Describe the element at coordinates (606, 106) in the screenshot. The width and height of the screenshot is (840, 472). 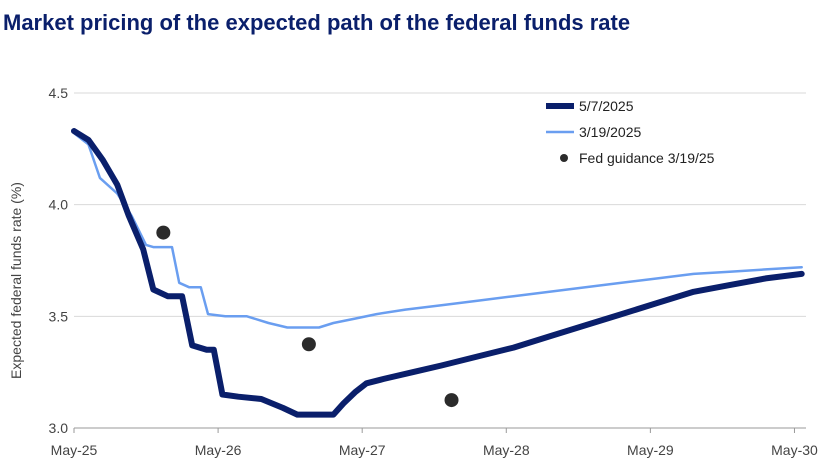
I see `legend-label: 5/7/2025` at that location.